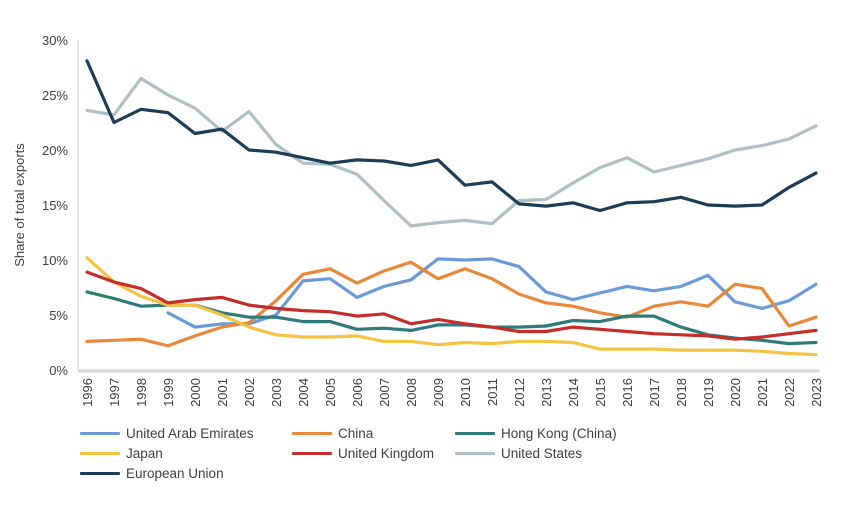 This screenshot has height=510, width=850. Describe the element at coordinates (303, 392) in the screenshot. I see `x-tick-label: 2004` at that location.